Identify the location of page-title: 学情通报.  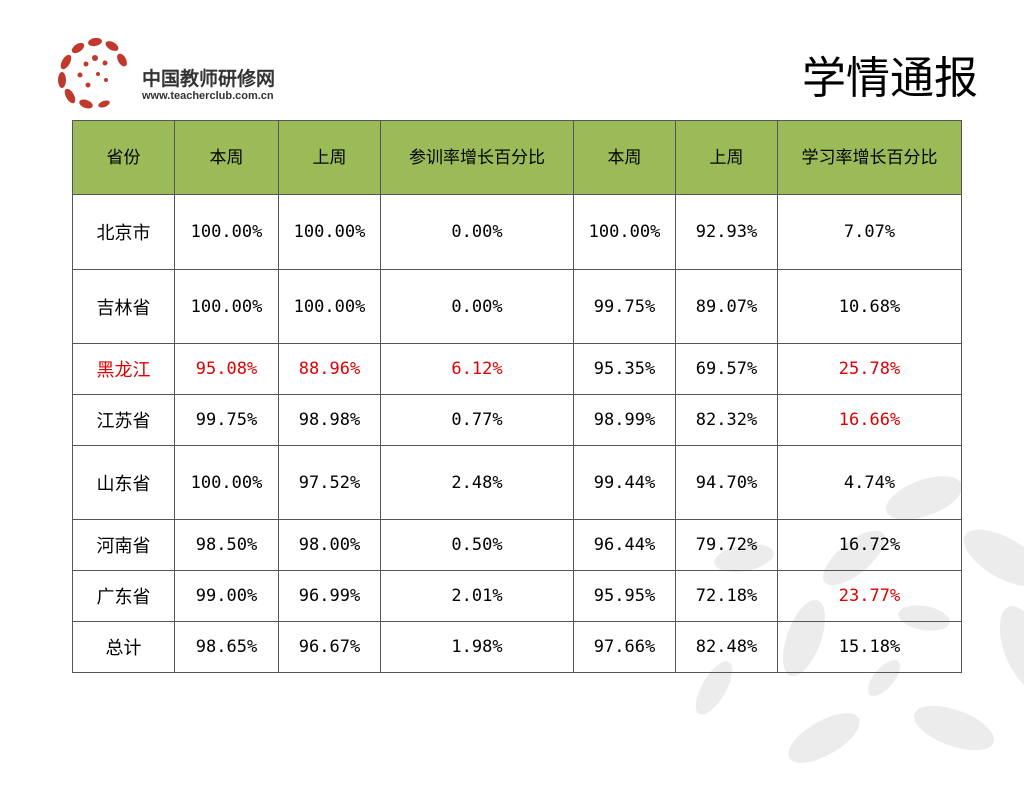
(890, 78).